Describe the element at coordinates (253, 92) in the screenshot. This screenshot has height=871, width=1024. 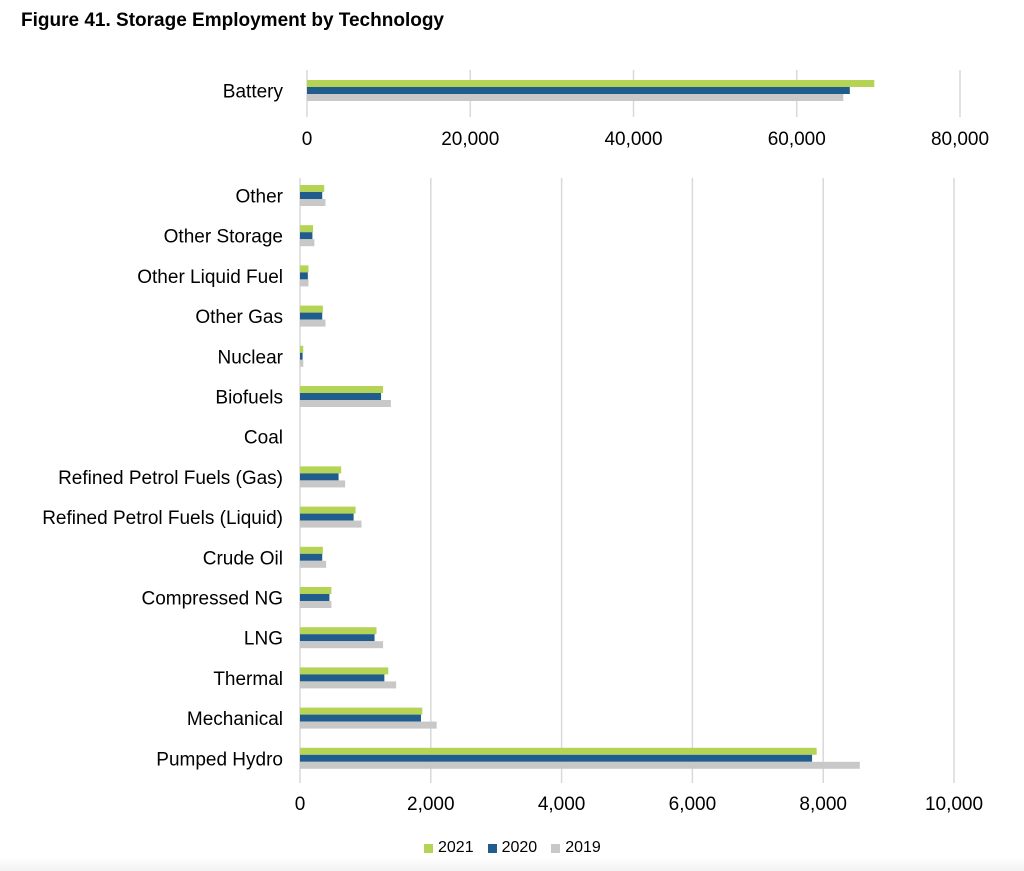
I see `category-label-battery: Battery` at that location.